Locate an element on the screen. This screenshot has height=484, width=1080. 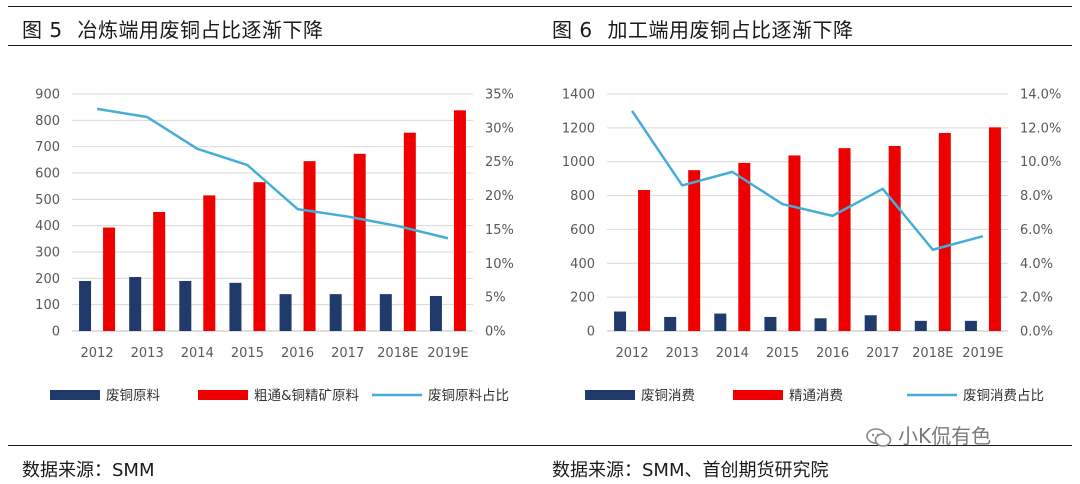
right-y-right-tick: 0.0% is located at coordinates (1036, 332).